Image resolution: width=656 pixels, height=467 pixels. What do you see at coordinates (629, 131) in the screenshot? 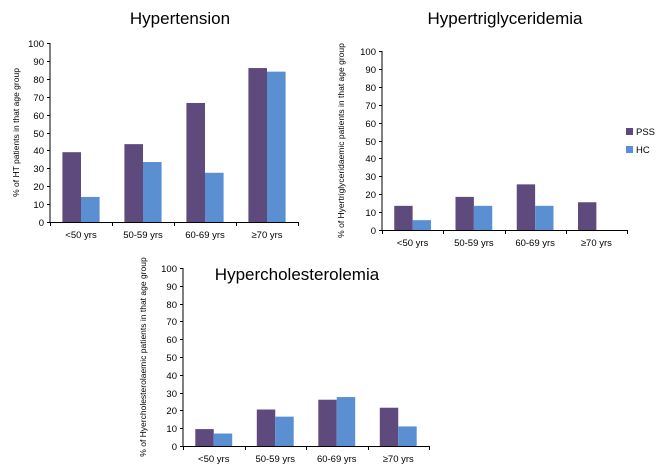
I see `legend-swatch-pss` at bounding box center [629, 131].